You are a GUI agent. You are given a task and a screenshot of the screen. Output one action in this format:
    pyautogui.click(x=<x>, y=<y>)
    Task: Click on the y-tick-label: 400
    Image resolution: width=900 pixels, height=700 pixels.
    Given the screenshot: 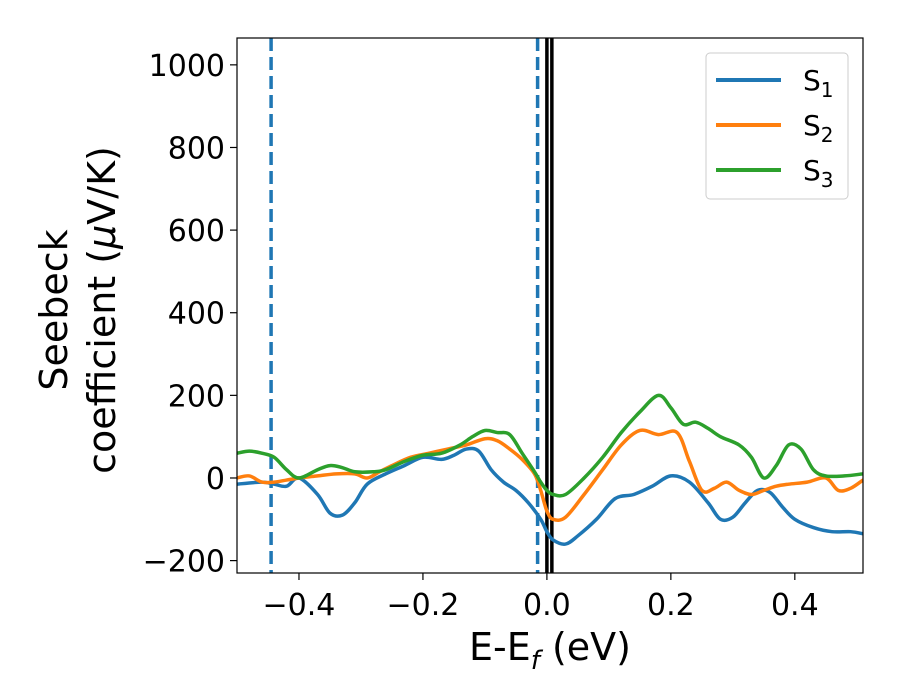 What is the action you would take?
    pyautogui.click(x=196, y=314)
    